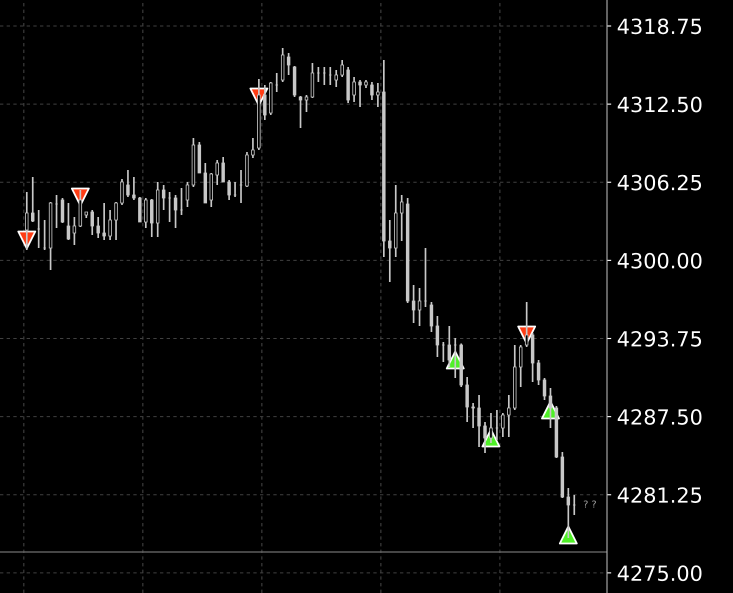  What do you see at coordinates (660, 182) in the screenshot?
I see `y-tick-label: 4306.25` at bounding box center [660, 182].